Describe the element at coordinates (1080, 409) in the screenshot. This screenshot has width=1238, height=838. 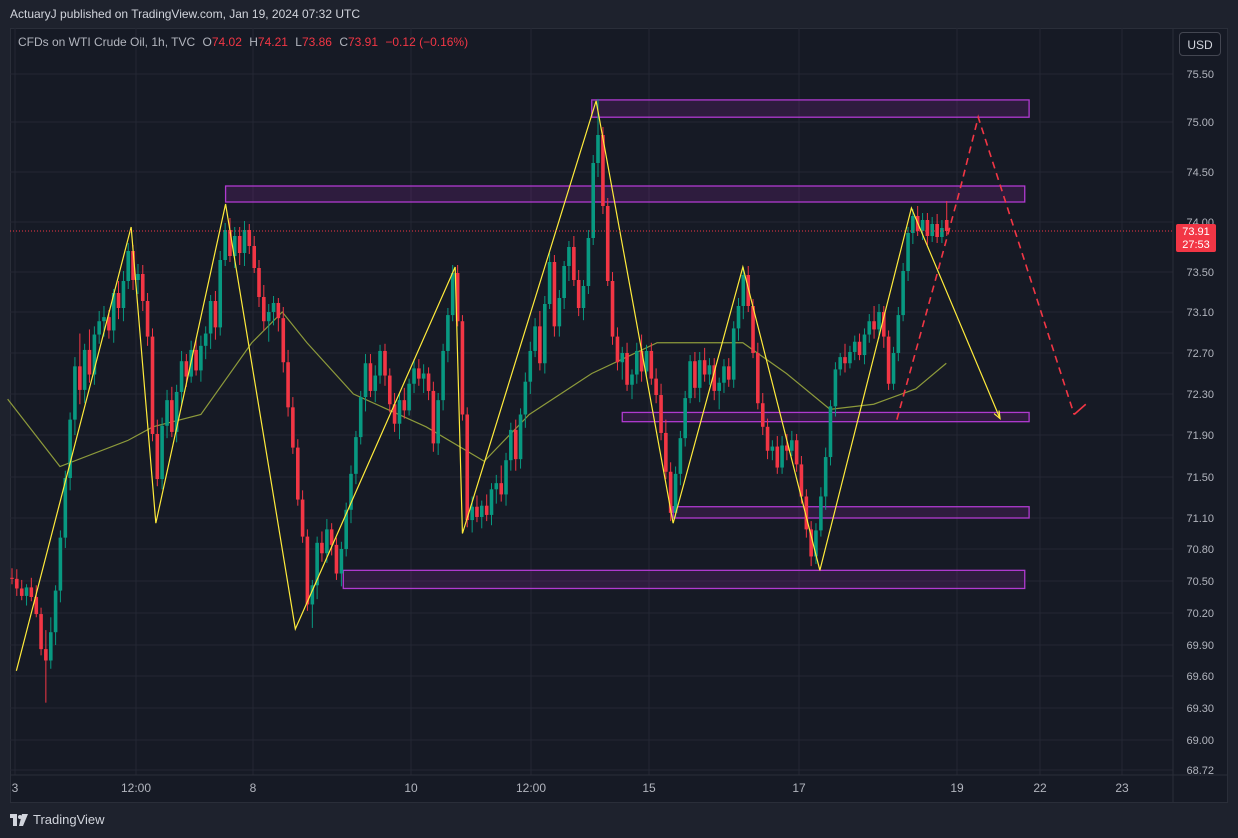
I see `projection-arrow-tip` at that location.